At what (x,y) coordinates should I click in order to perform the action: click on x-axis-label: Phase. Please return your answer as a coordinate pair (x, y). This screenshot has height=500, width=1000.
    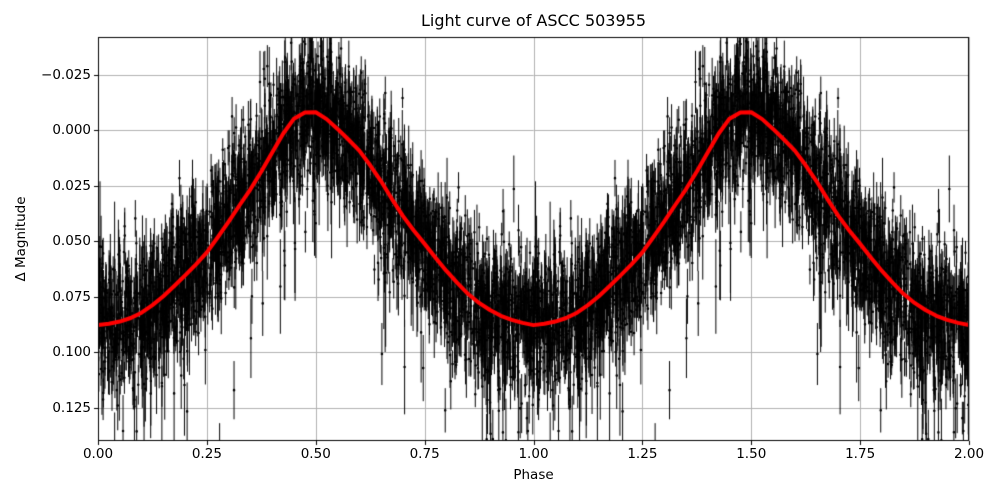
    Looking at the image, I should click on (533, 475).